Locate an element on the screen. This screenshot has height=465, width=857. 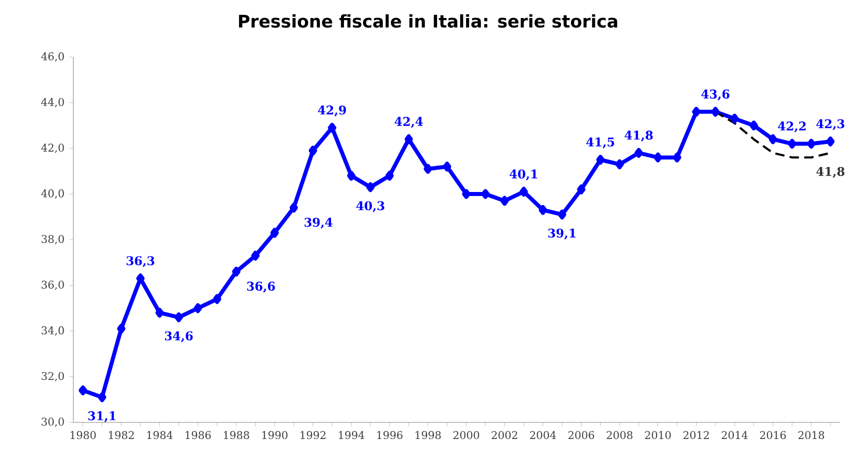
data-label: 40,3 is located at coordinates (370, 206).